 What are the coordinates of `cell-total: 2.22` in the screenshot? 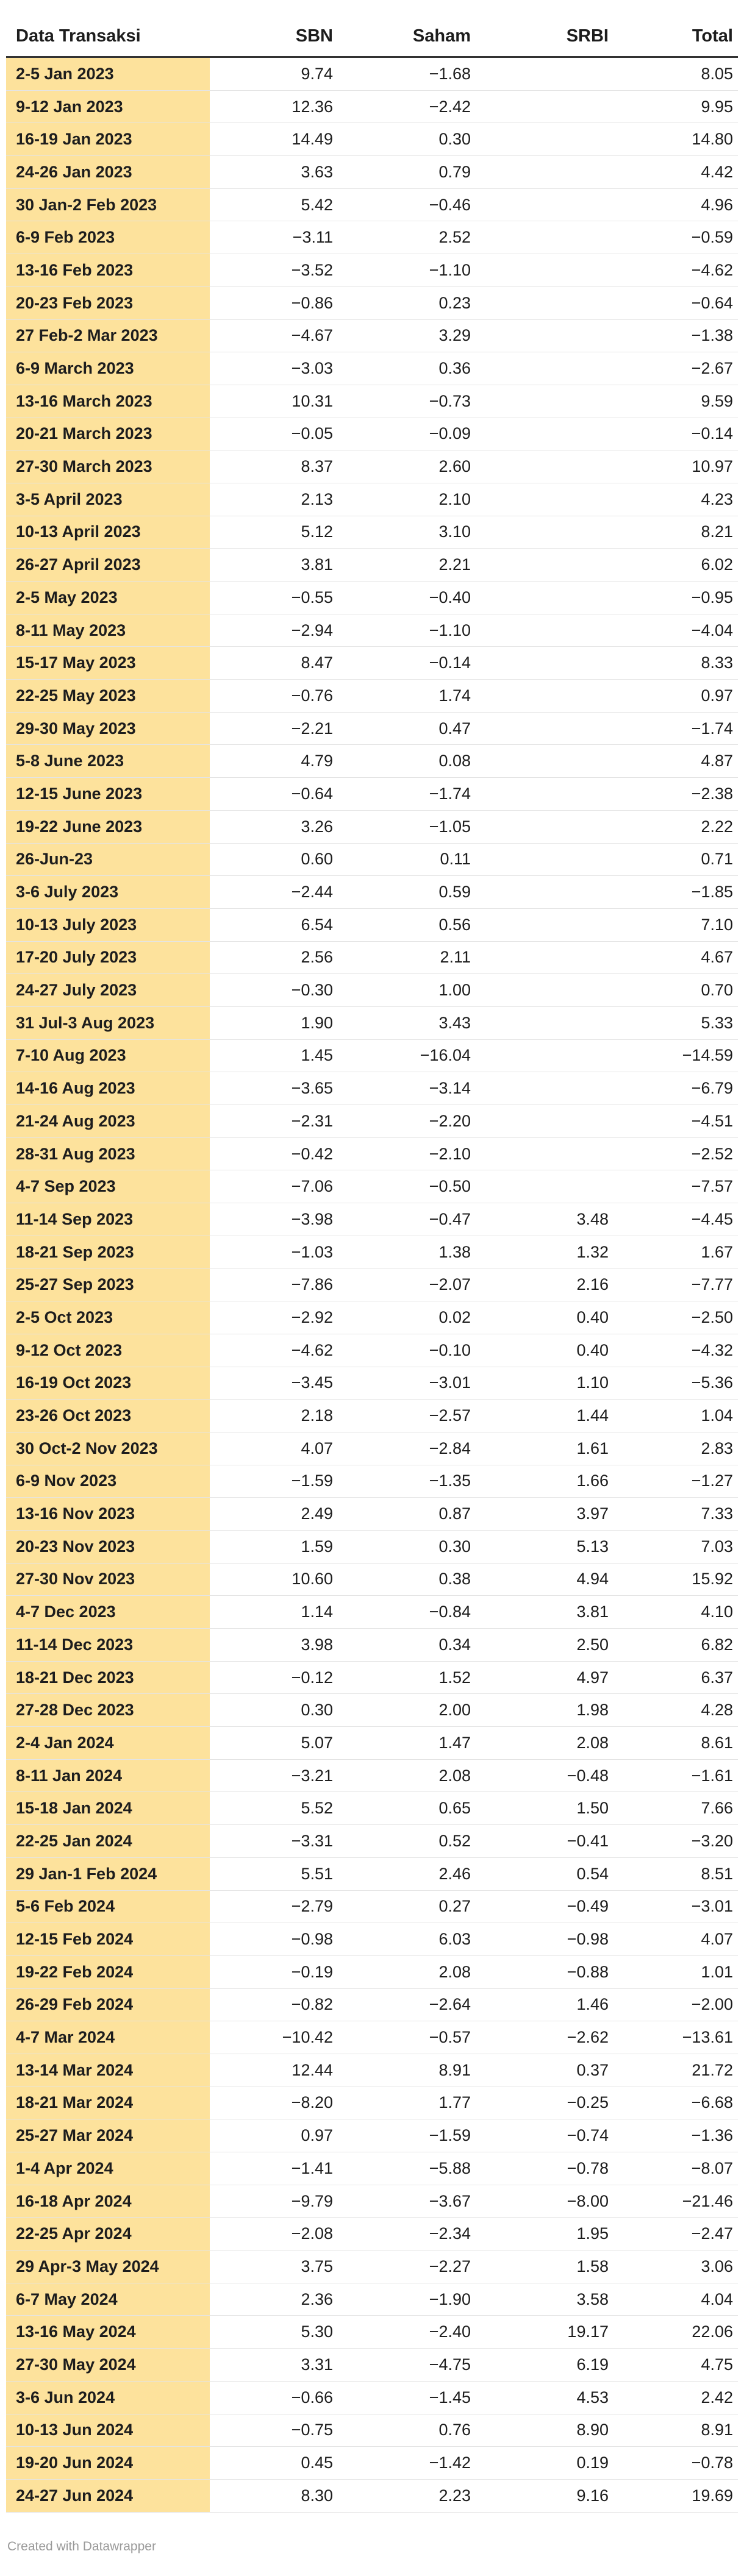 It's located at (675, 827).